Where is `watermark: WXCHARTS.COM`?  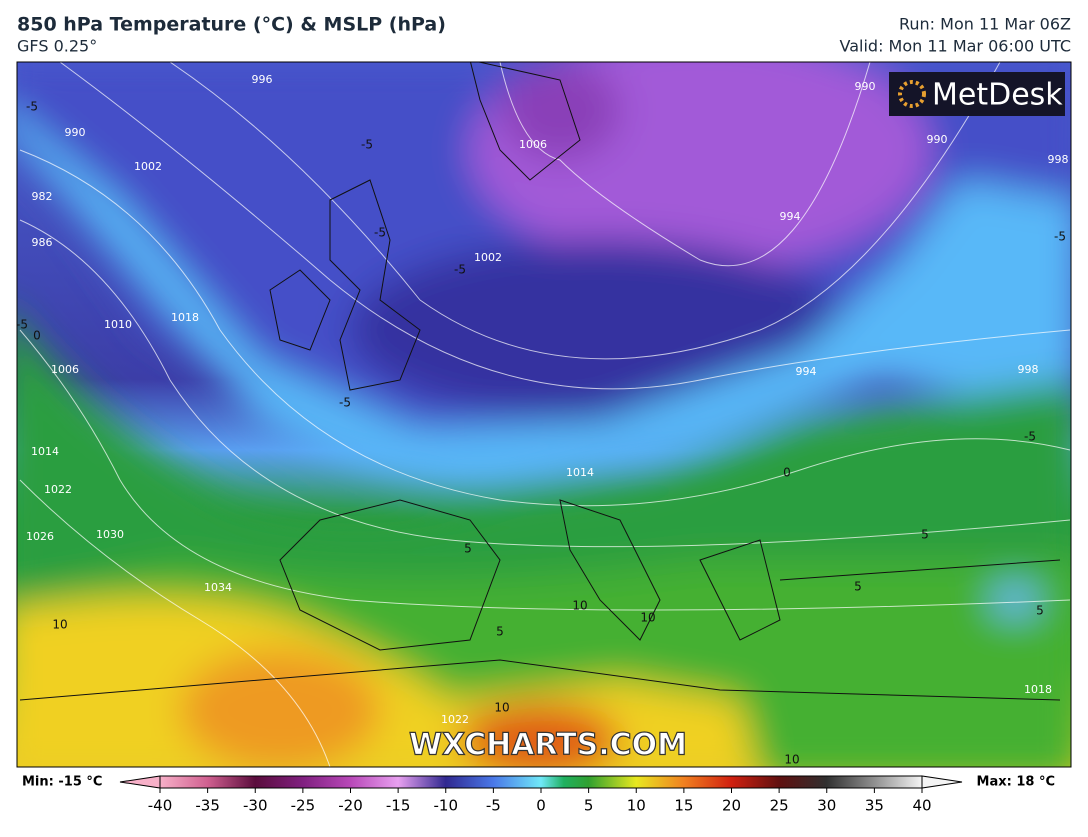
watermark: WXCHARTS.COM is located at coordinates (548, 745).